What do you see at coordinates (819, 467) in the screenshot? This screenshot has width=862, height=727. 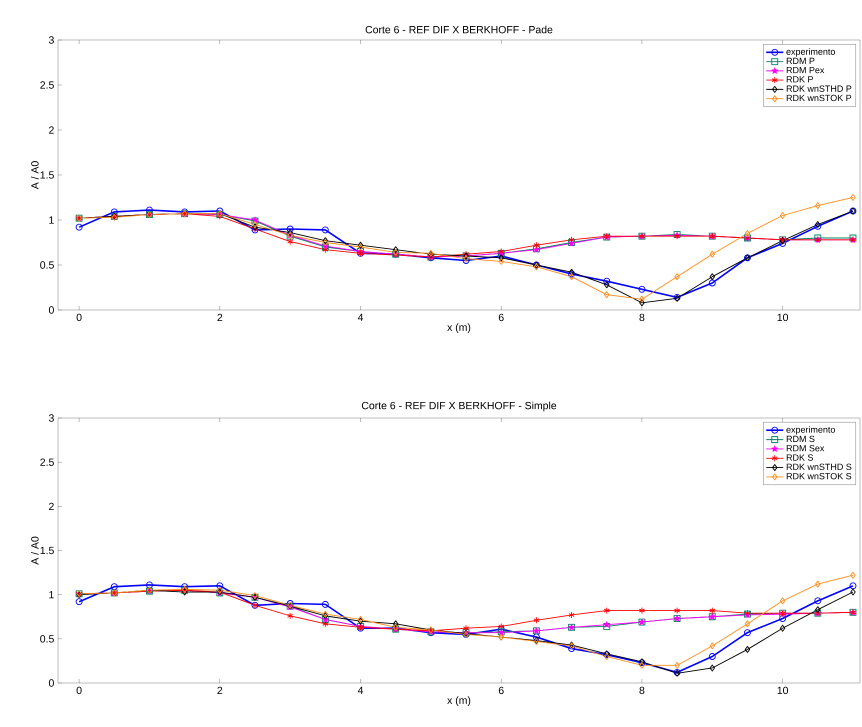 I see `legend-label: RDK wnSTHD S` at bounding box center [819, 467].